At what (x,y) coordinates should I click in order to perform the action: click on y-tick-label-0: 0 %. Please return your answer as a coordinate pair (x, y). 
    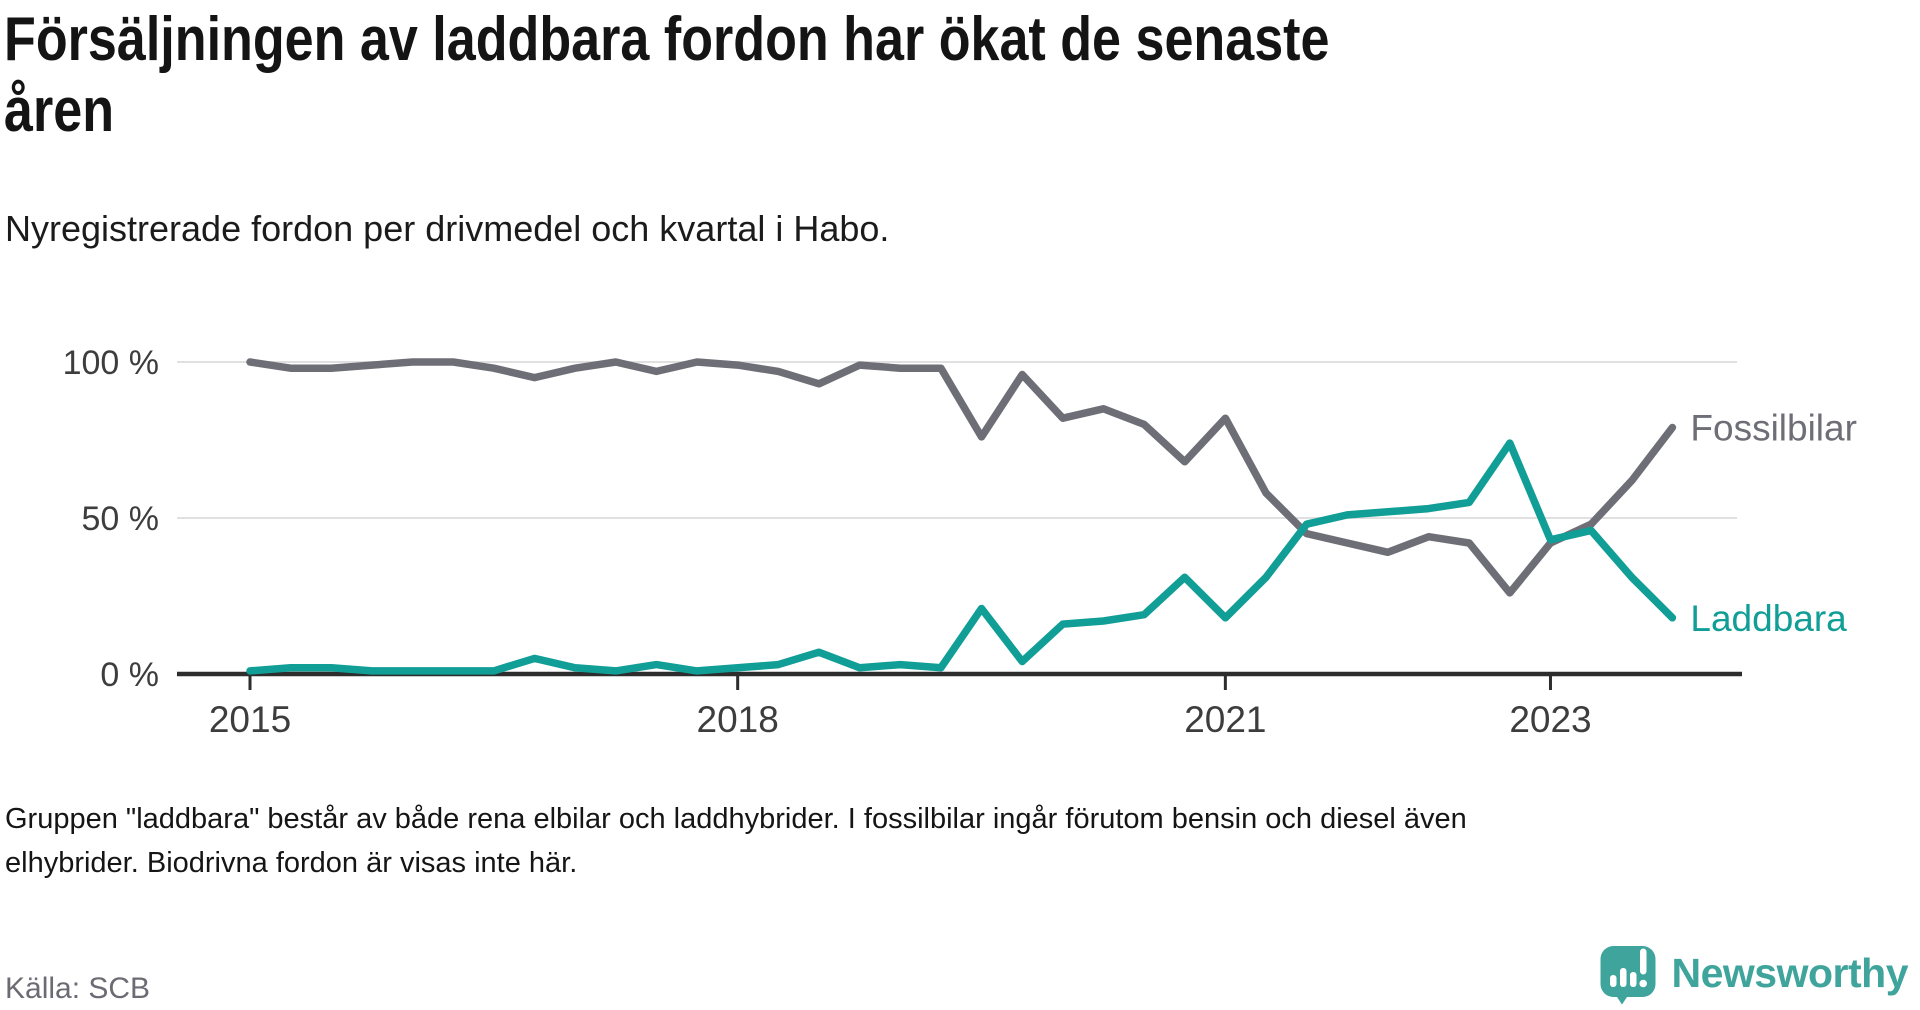
    Looking at the image, I should click on (129, 675).